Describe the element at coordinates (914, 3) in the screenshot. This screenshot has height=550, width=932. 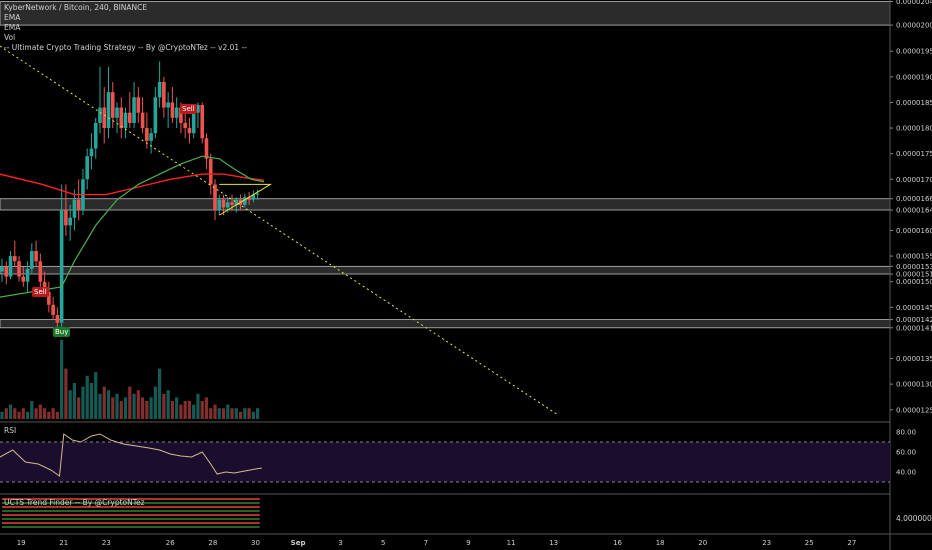
I see `price-tick-label: 0.00002047` at that location.